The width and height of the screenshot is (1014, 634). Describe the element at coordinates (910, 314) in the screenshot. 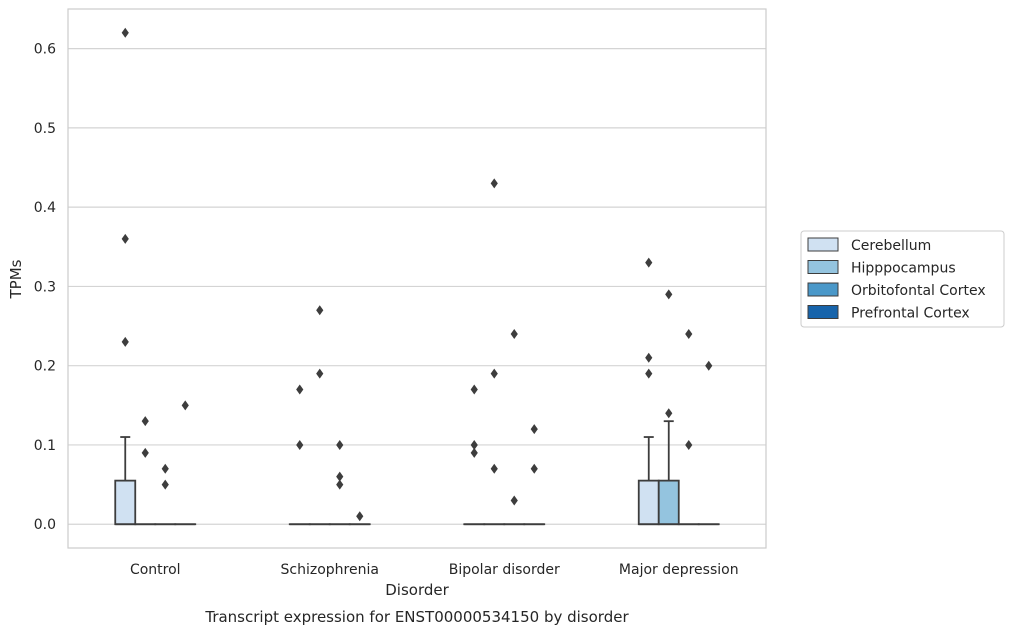

I see `legend-label: Prefrontal Cortex` at that location.